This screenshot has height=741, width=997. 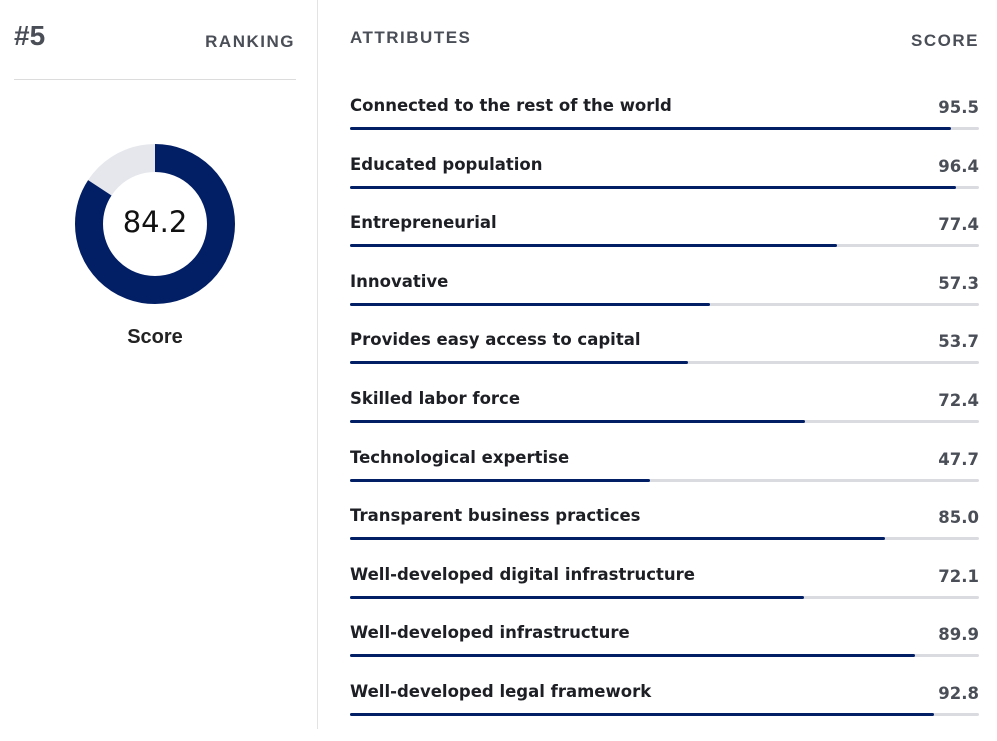 I want to click on score-label: Score, so click(x=155, y=337).